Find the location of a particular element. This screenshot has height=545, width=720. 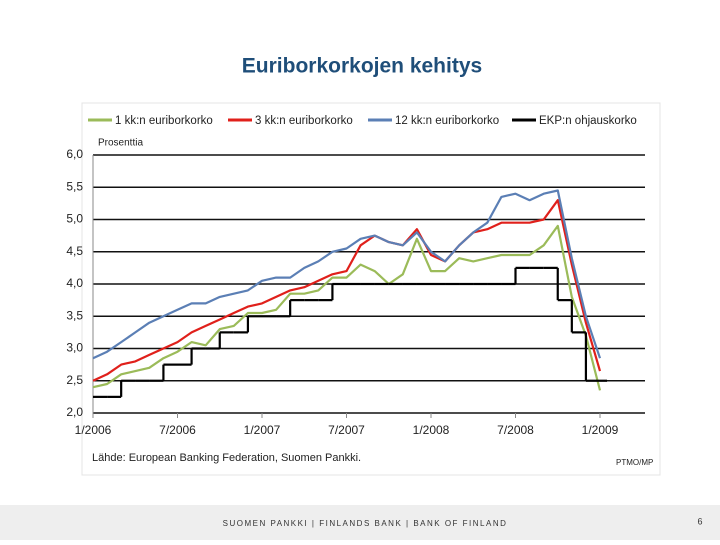

footer-band is located at coordinates (360, 522).